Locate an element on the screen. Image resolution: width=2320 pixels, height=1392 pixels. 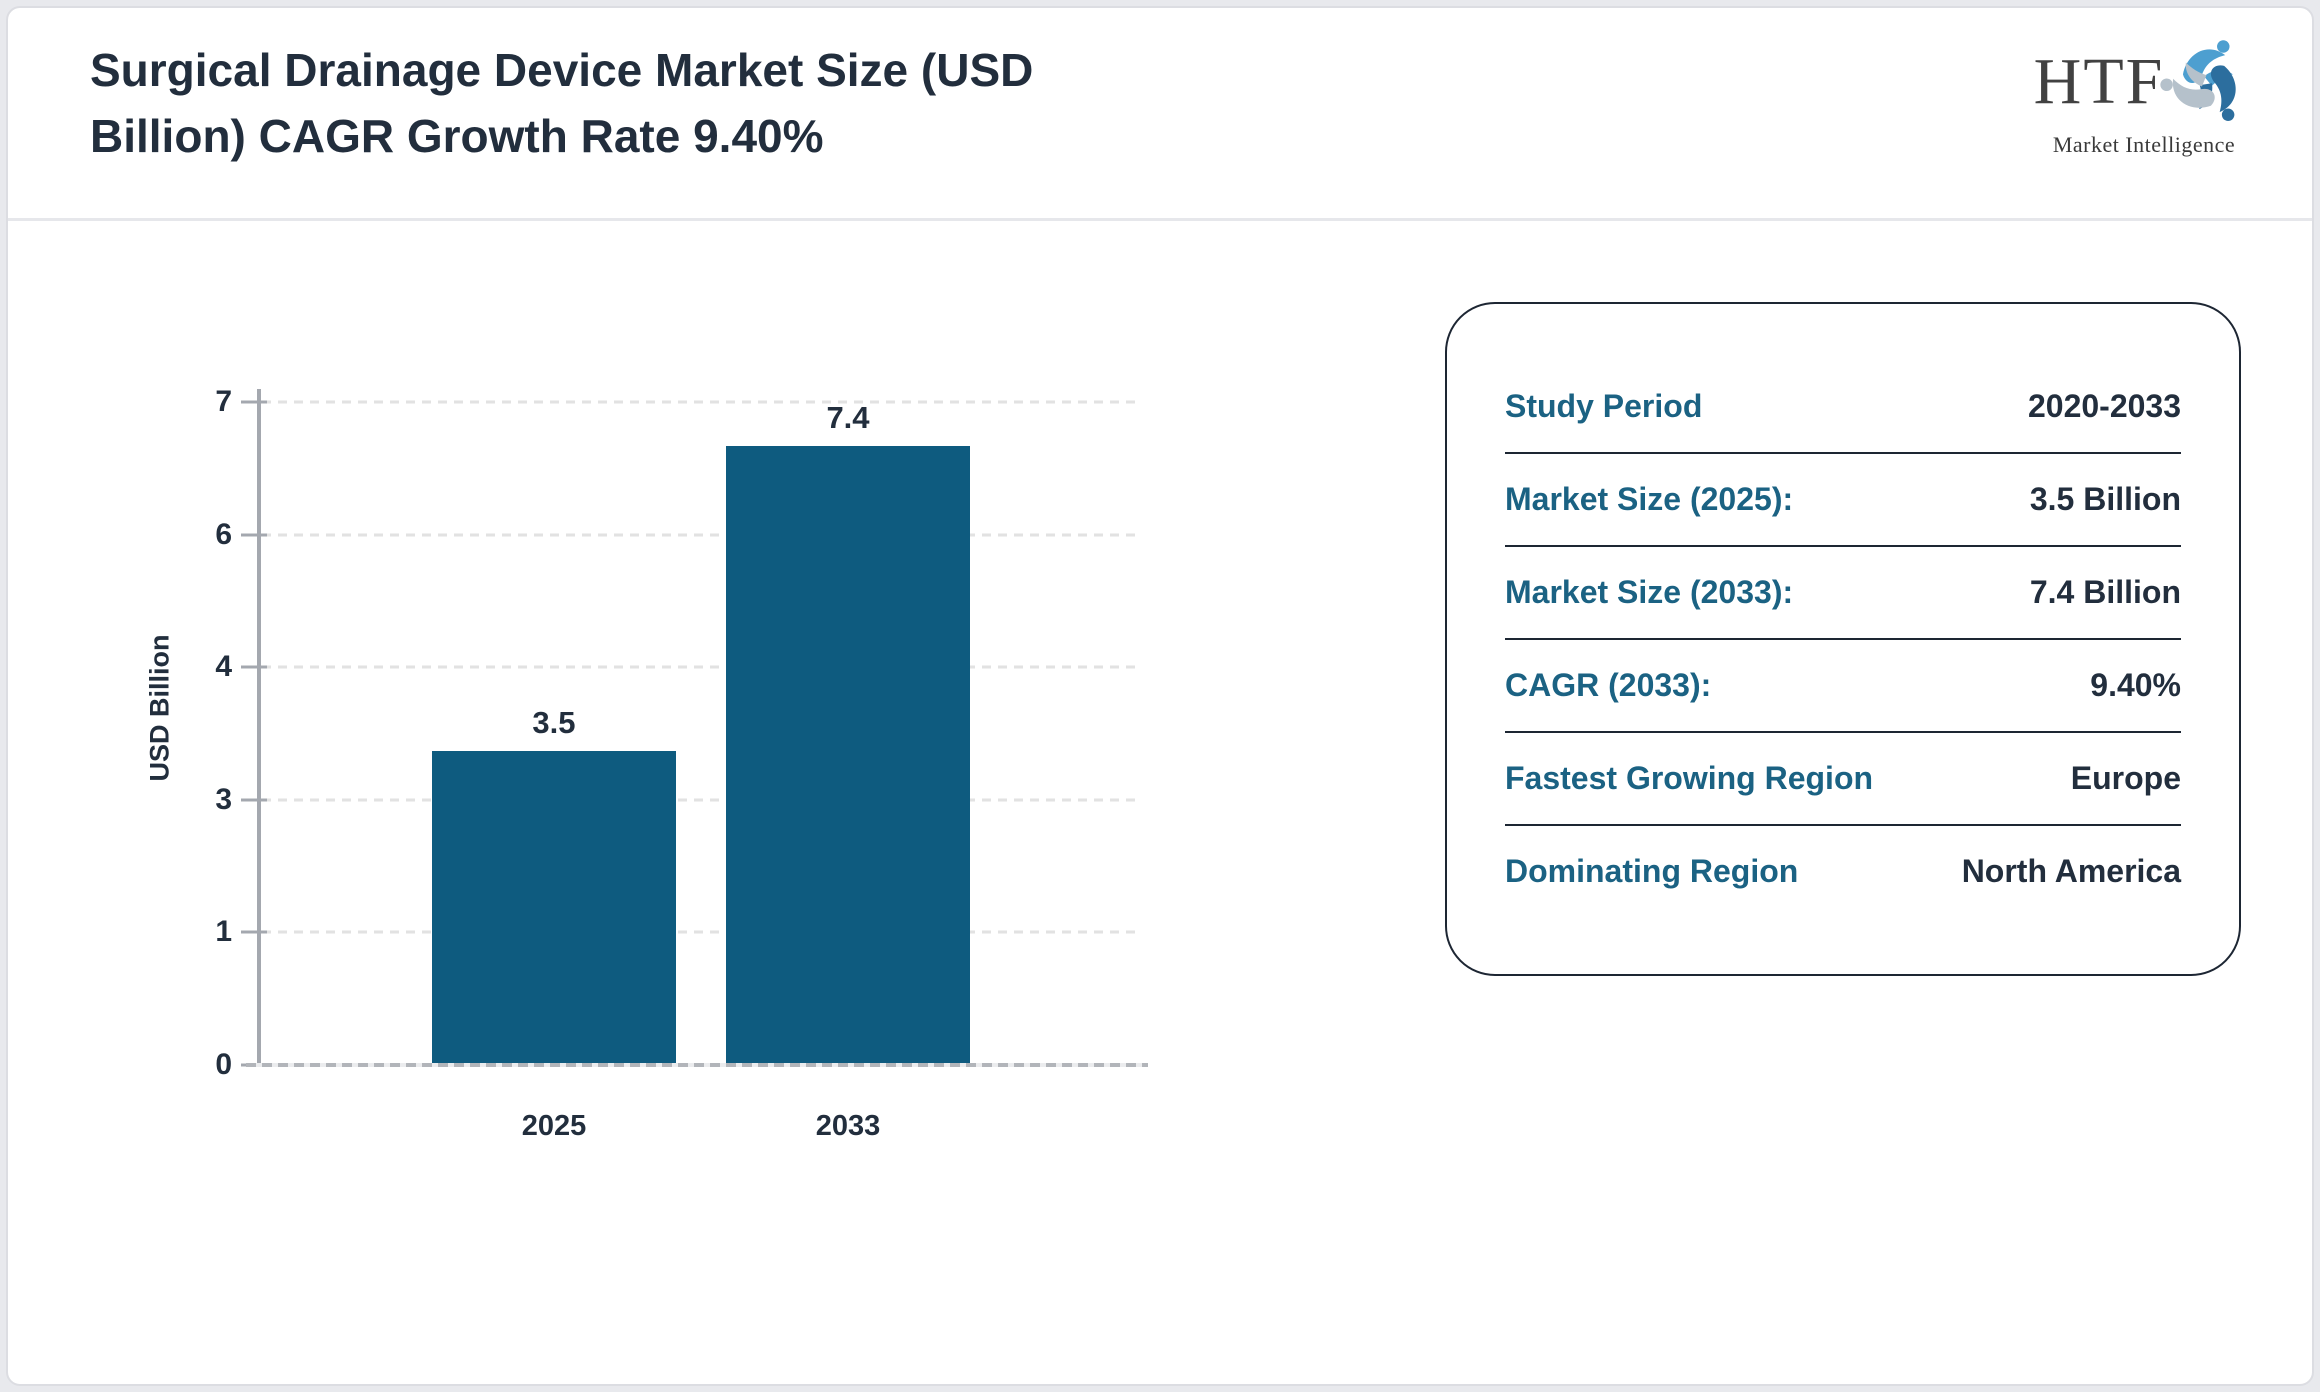
htf-logo: HTF is located at coordinates (2144, 96).